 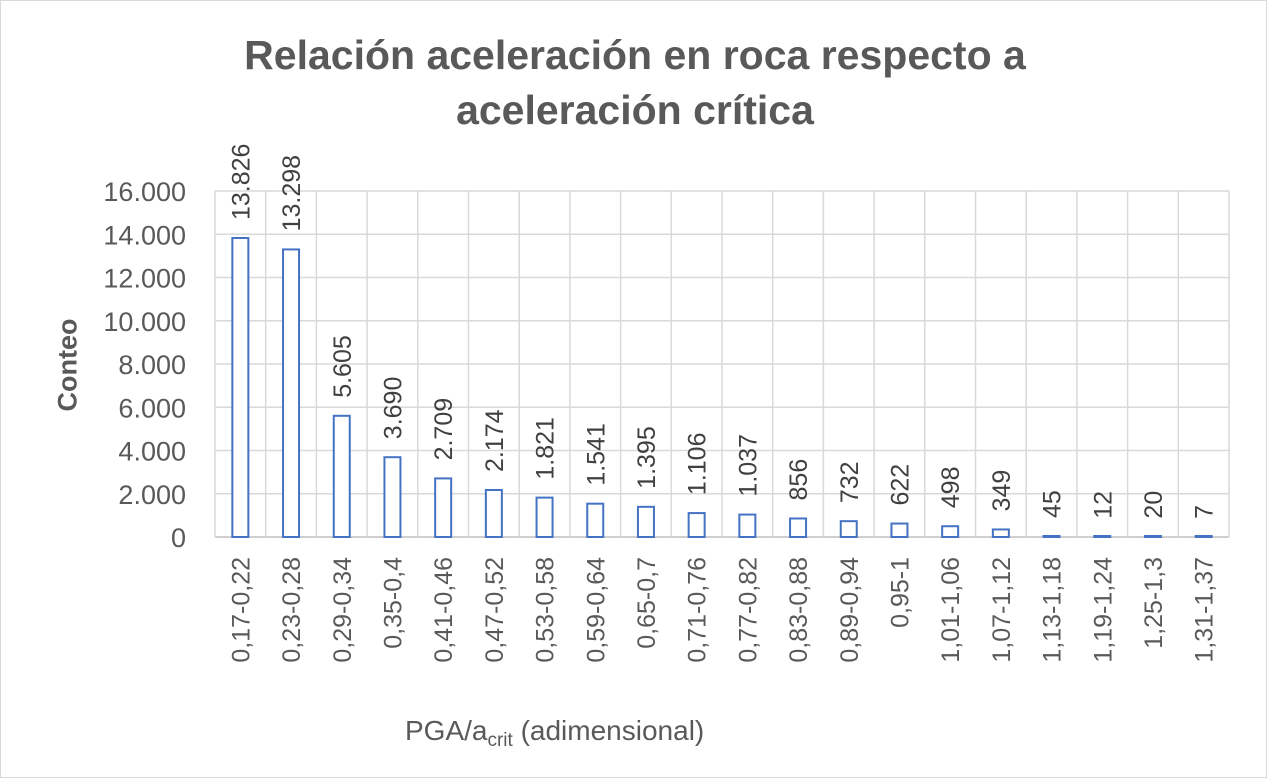 I want to click on data-label: 2.174, so click(x=495, y=440).